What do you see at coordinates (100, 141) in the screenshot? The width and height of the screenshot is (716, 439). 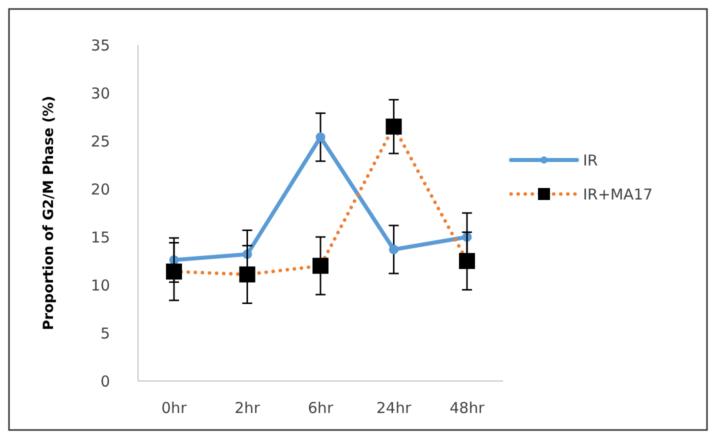 I see `y-tick-label: 25` at bounding box center [100, 141].